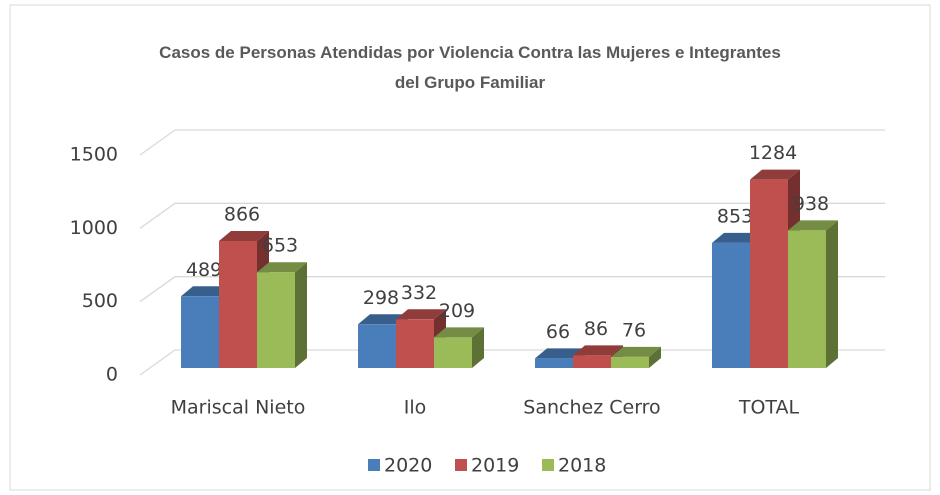 Image resolution: width=940 pixels, height=495 pixels. I want to click on data-label: 653, so click(280, 246).